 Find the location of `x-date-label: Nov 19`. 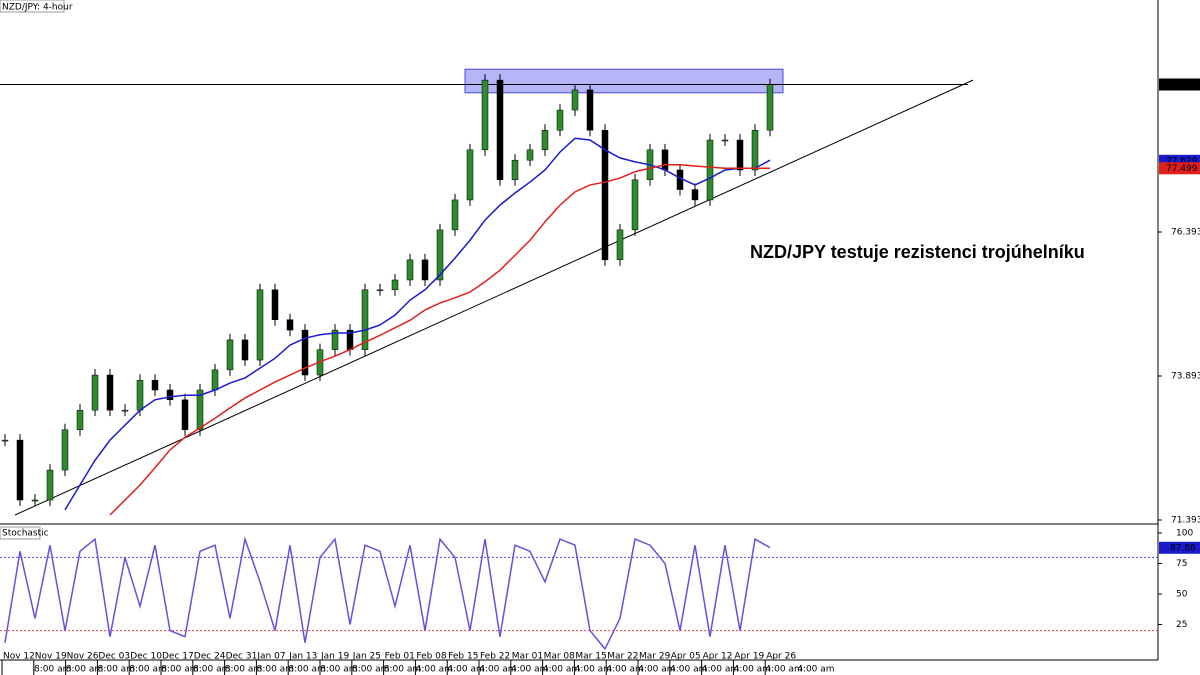

x-date-label: Nov 19 is located at coordinates (51, 657).